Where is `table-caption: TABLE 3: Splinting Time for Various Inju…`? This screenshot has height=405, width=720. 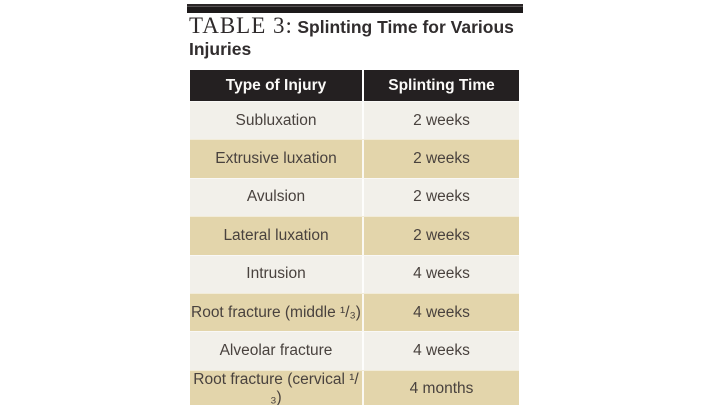
table-caption: TABLE 3: Splinting Time for Various Inju… is located at coordinates (357, 37).